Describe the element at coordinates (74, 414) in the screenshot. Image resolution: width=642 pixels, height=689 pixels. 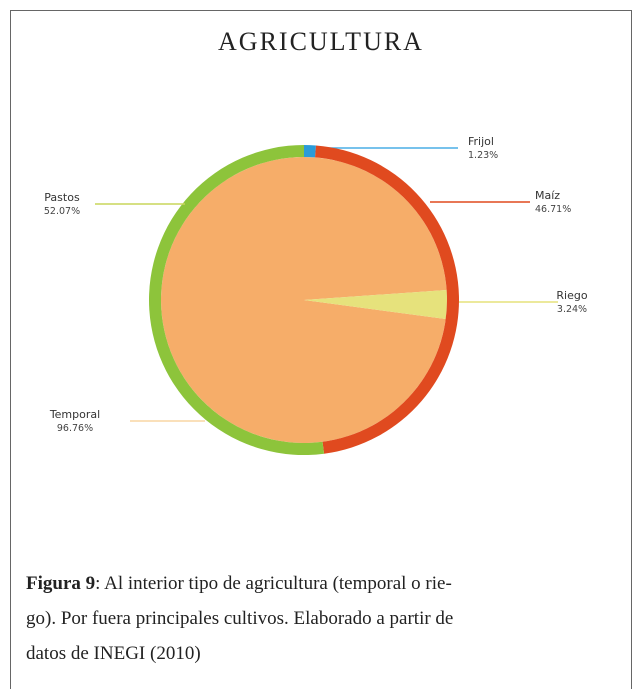
I see `slice-label: Temporal` at that location.